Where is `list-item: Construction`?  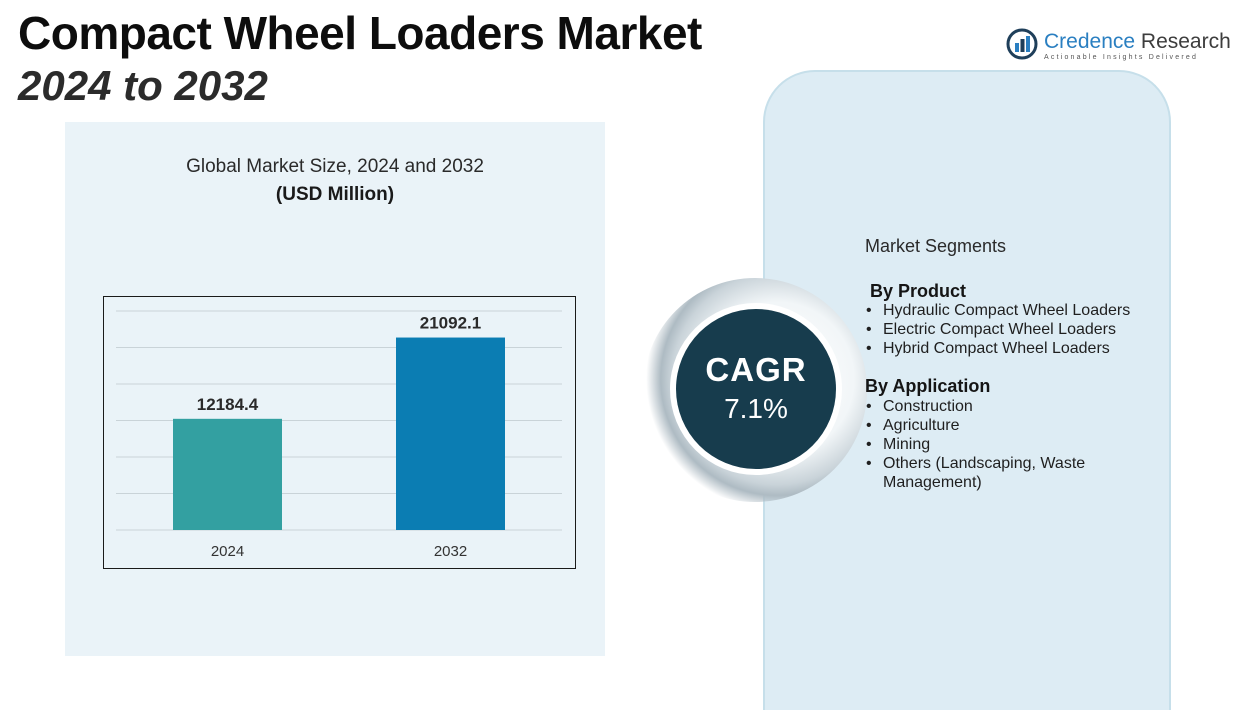
list-item: Construction is located at coordinates (985, 406).